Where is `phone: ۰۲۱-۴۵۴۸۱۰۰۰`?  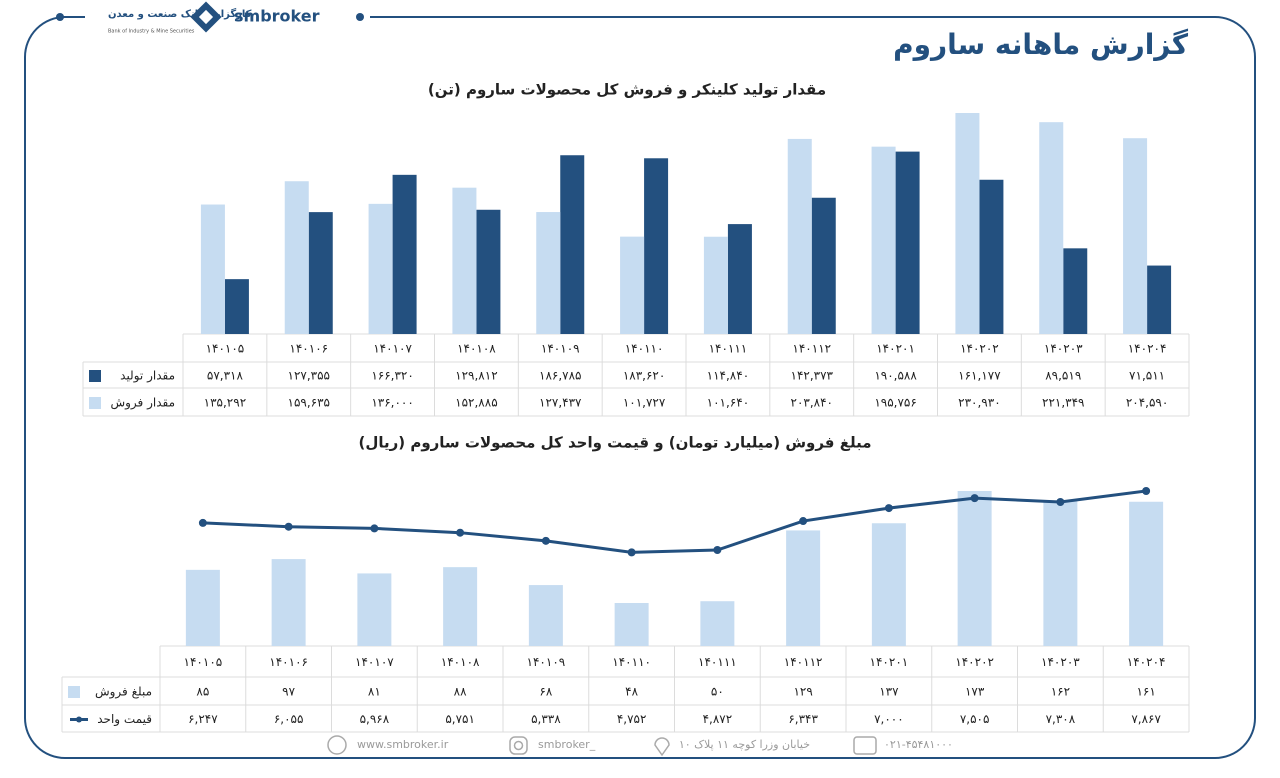
phone: ۰۲۱-۴۵۴۸۱۰۰۰ is located at coordinates (918, 744).